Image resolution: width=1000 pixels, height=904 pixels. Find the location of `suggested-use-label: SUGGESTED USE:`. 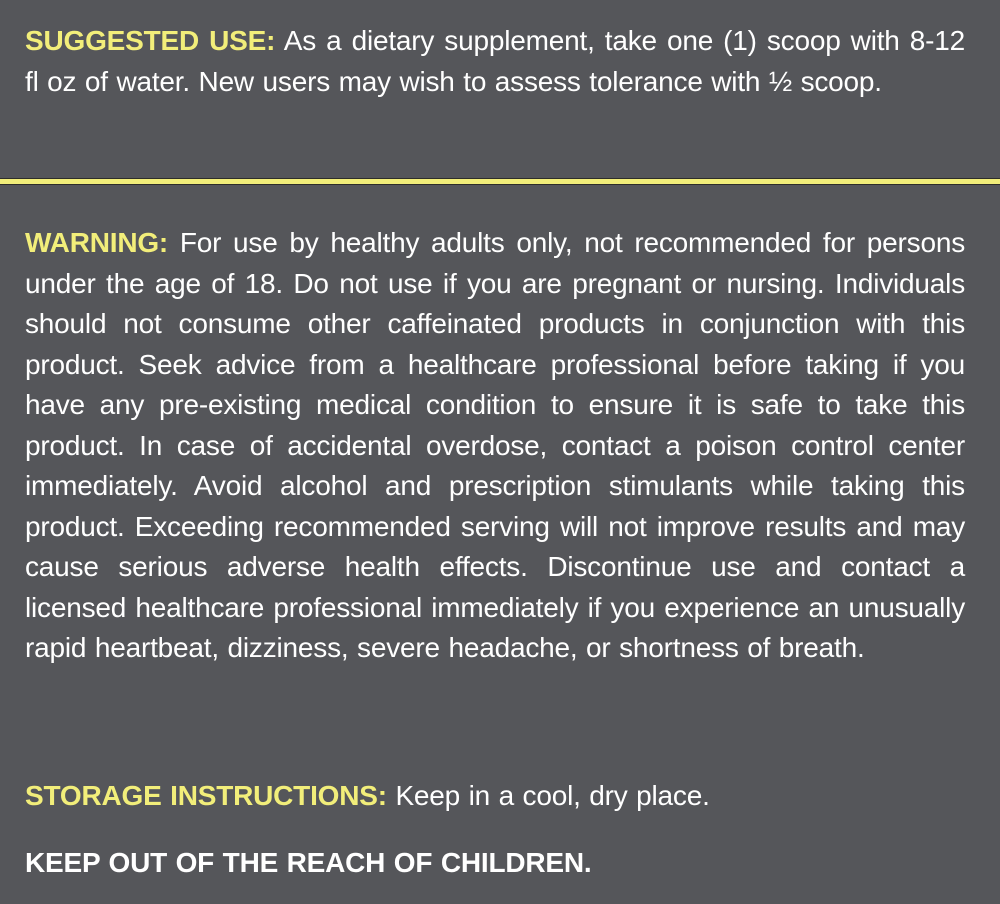

suggested-use-label: SUGGESTED USE: is located at coordinates (150, 40).